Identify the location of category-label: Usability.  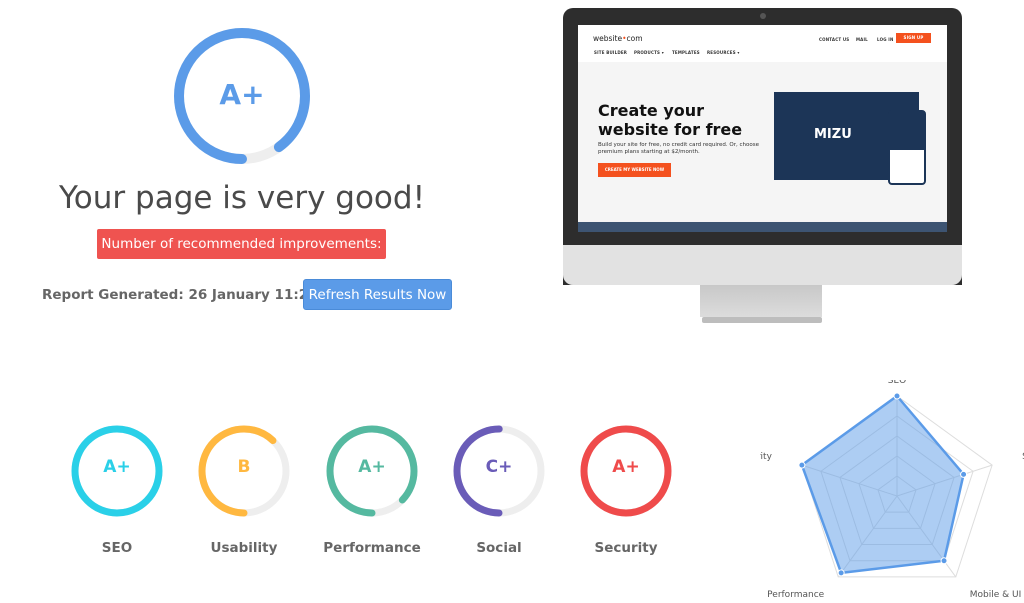
(244, 548).